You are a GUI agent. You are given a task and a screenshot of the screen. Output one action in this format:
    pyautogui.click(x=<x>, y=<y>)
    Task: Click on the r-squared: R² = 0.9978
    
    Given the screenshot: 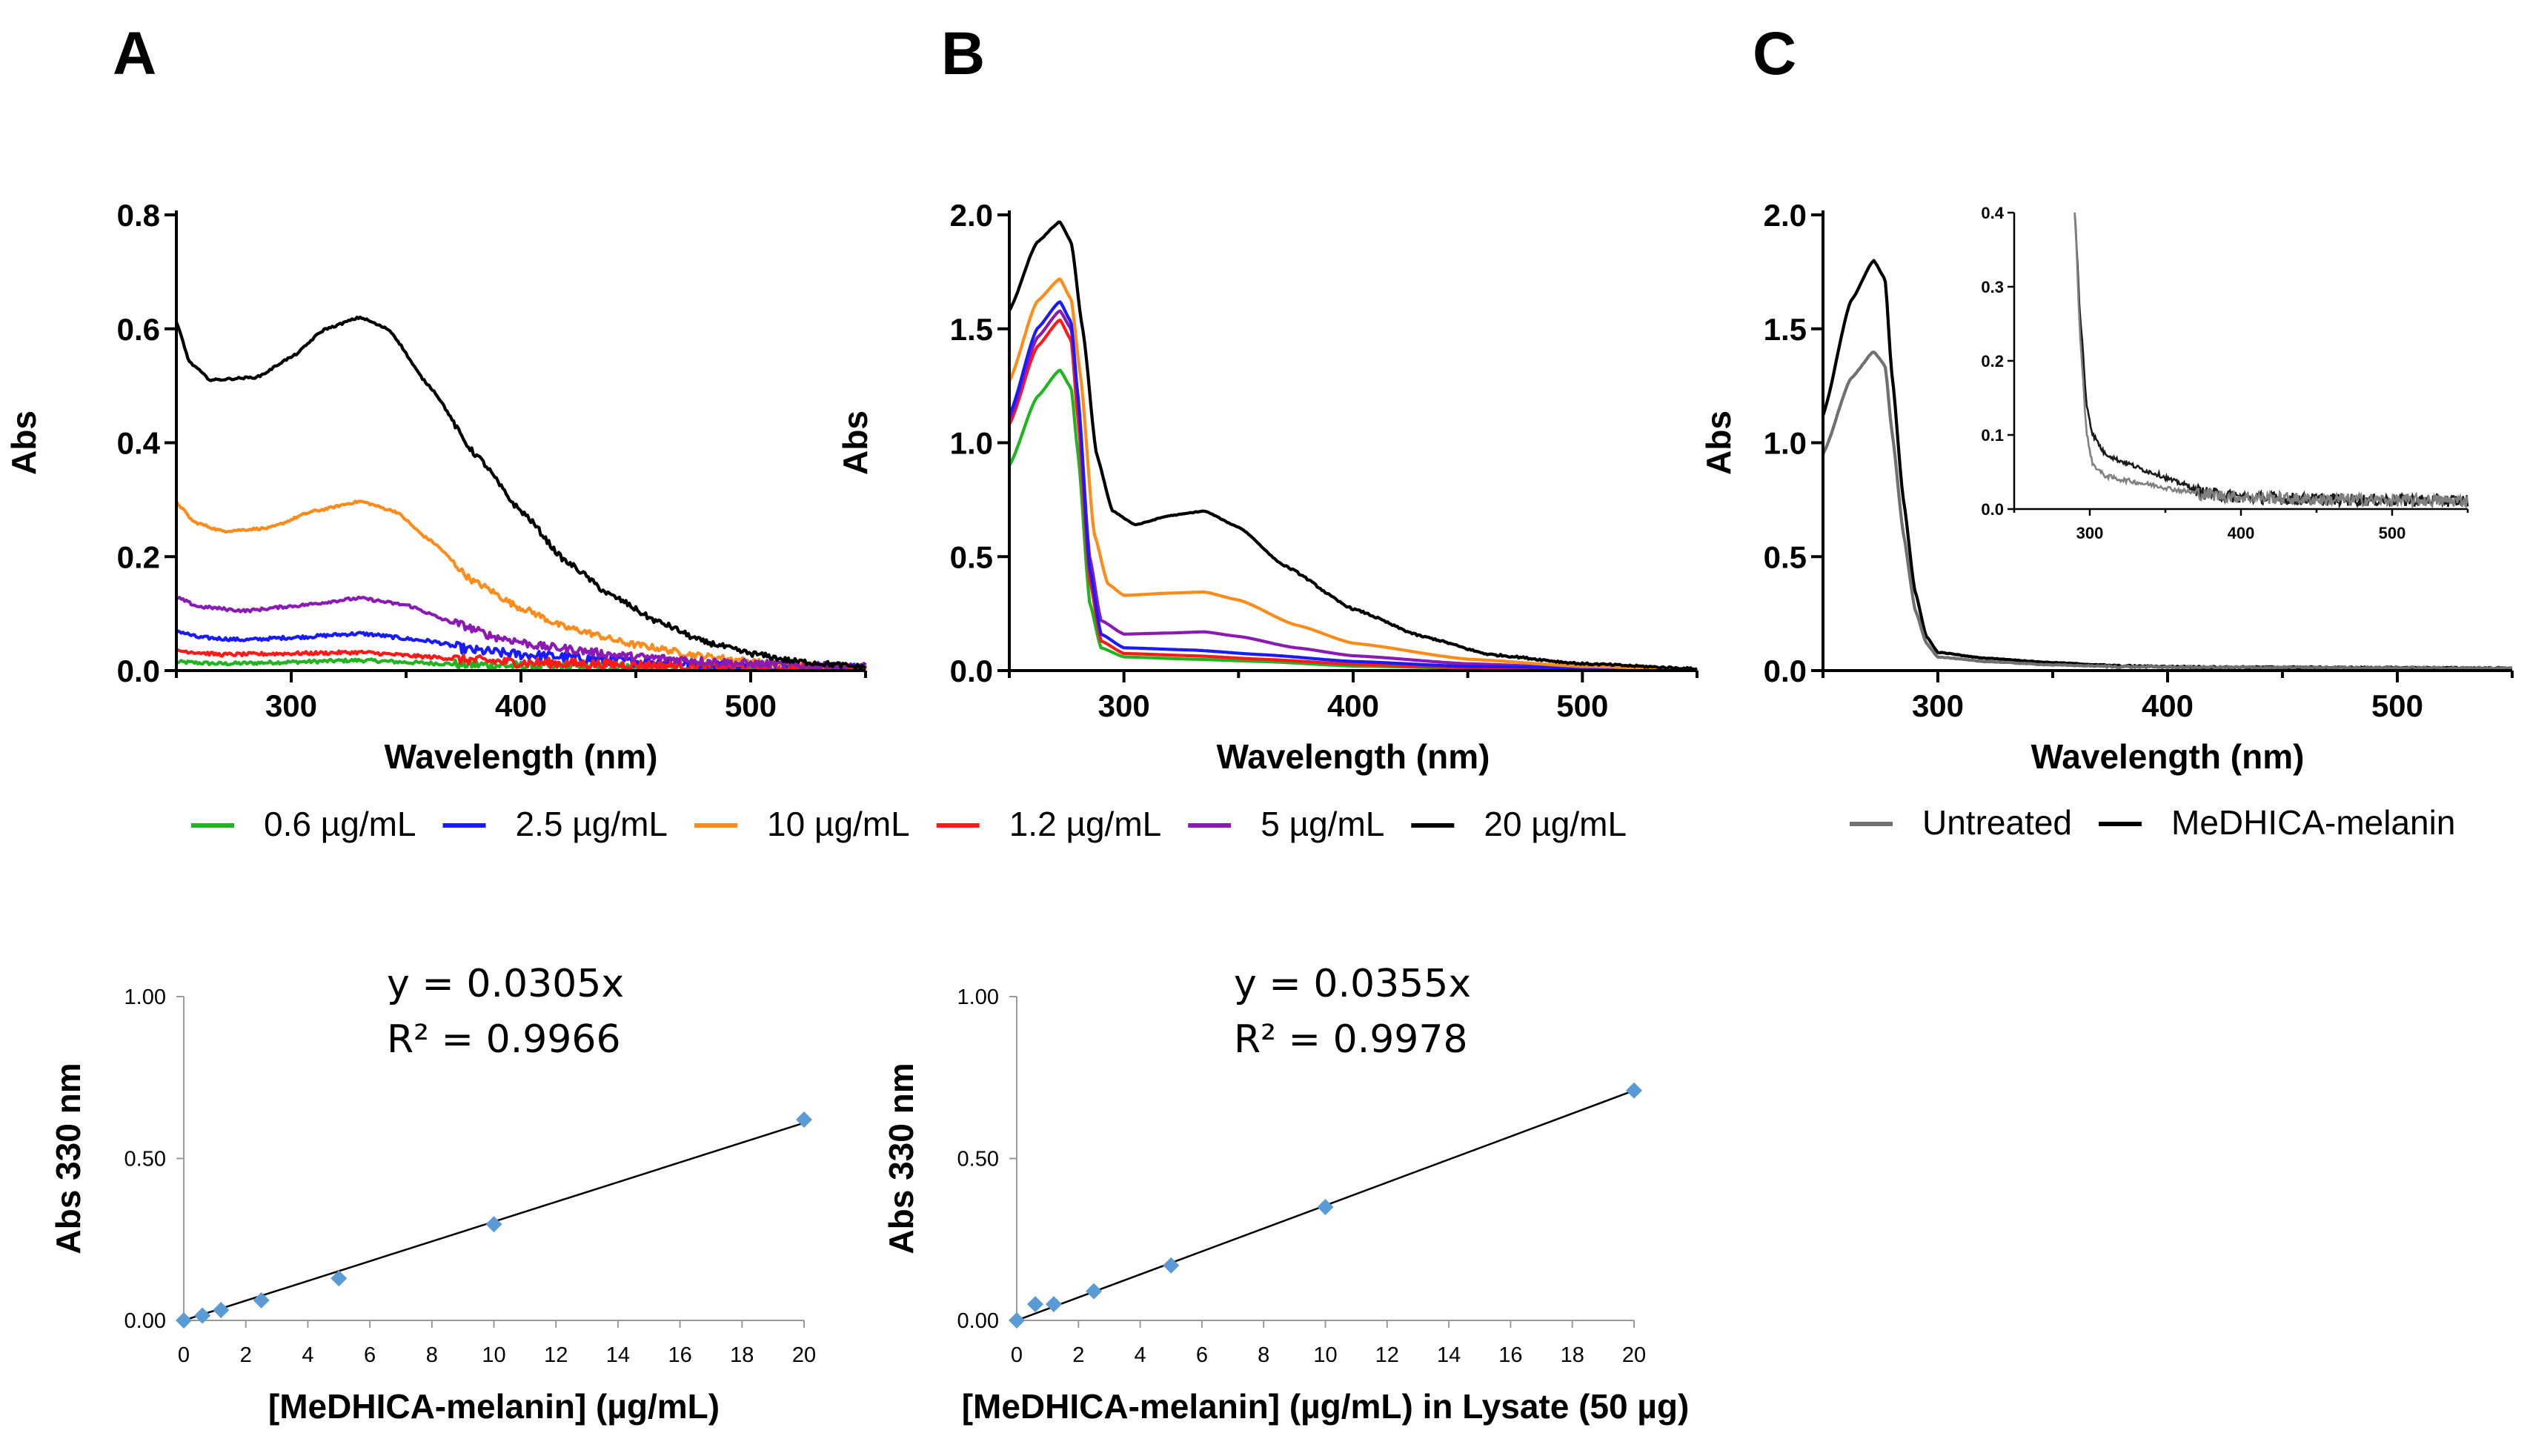 What is the action you would take?
    pyautogui.click(x=1351, y=1039)
    